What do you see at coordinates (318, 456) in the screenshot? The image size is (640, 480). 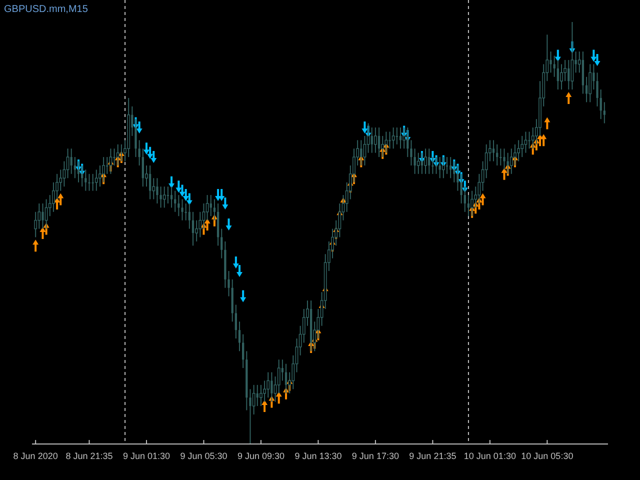 I see `x-tick-label: 9 Jun 13:30` at bounding box center [318, 456].